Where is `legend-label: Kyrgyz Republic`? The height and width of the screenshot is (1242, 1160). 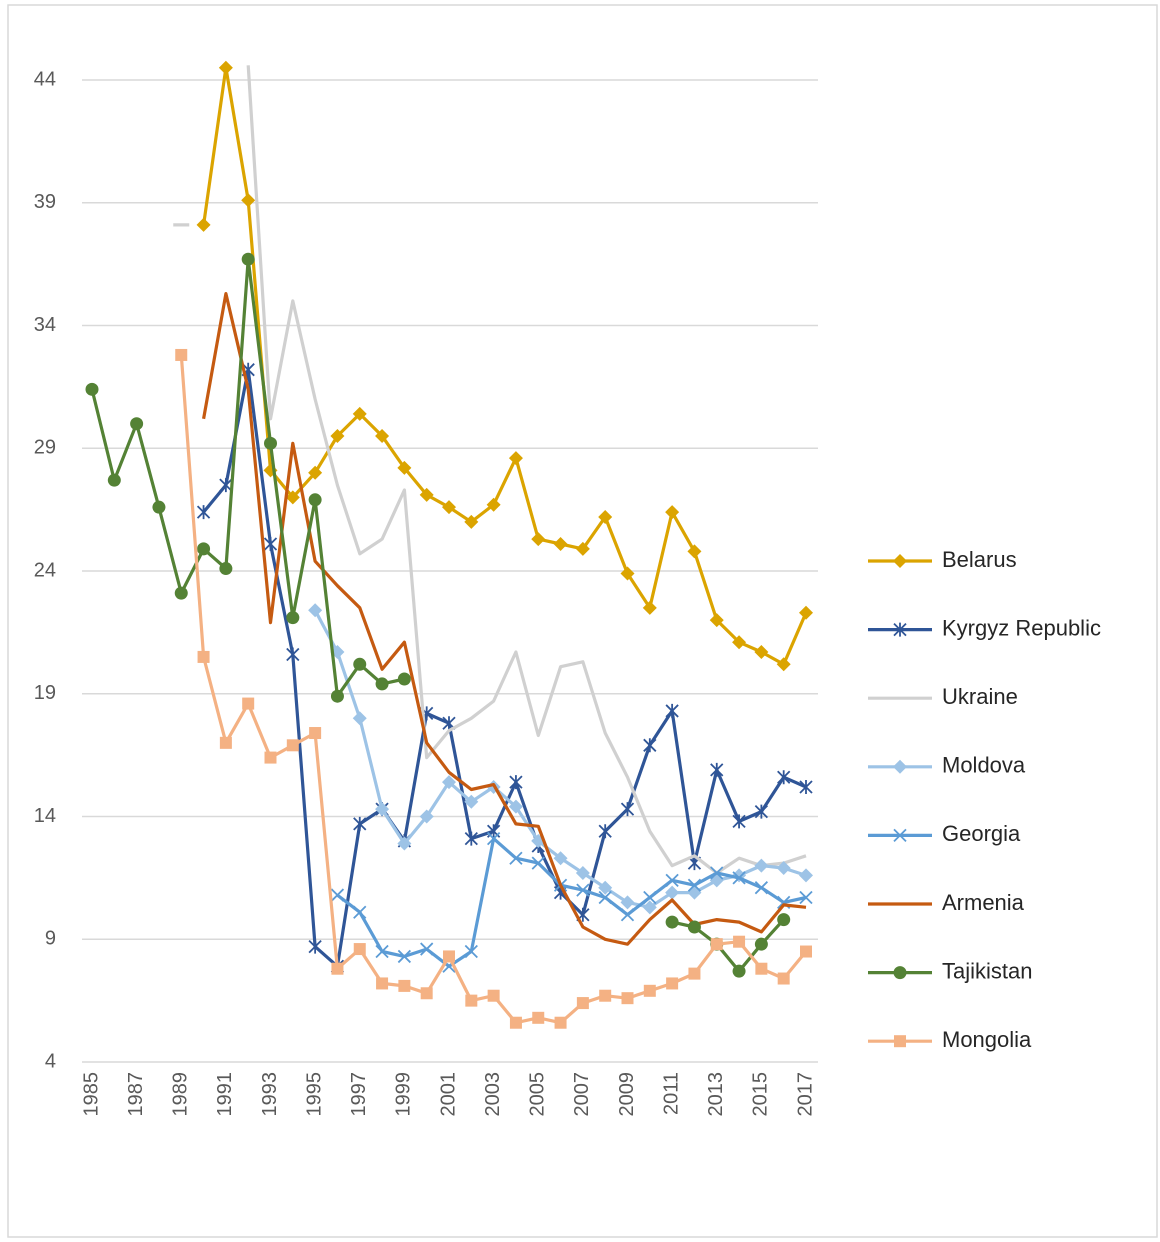
legend-label: Kyrgyz Republic is located at coordinates (1021, 627).